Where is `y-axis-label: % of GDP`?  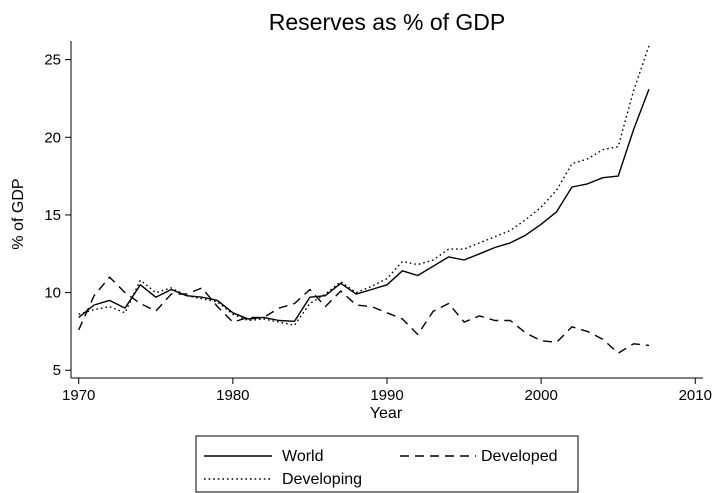
y-axis-label: % of GDP is located at coordinates (18, 213).